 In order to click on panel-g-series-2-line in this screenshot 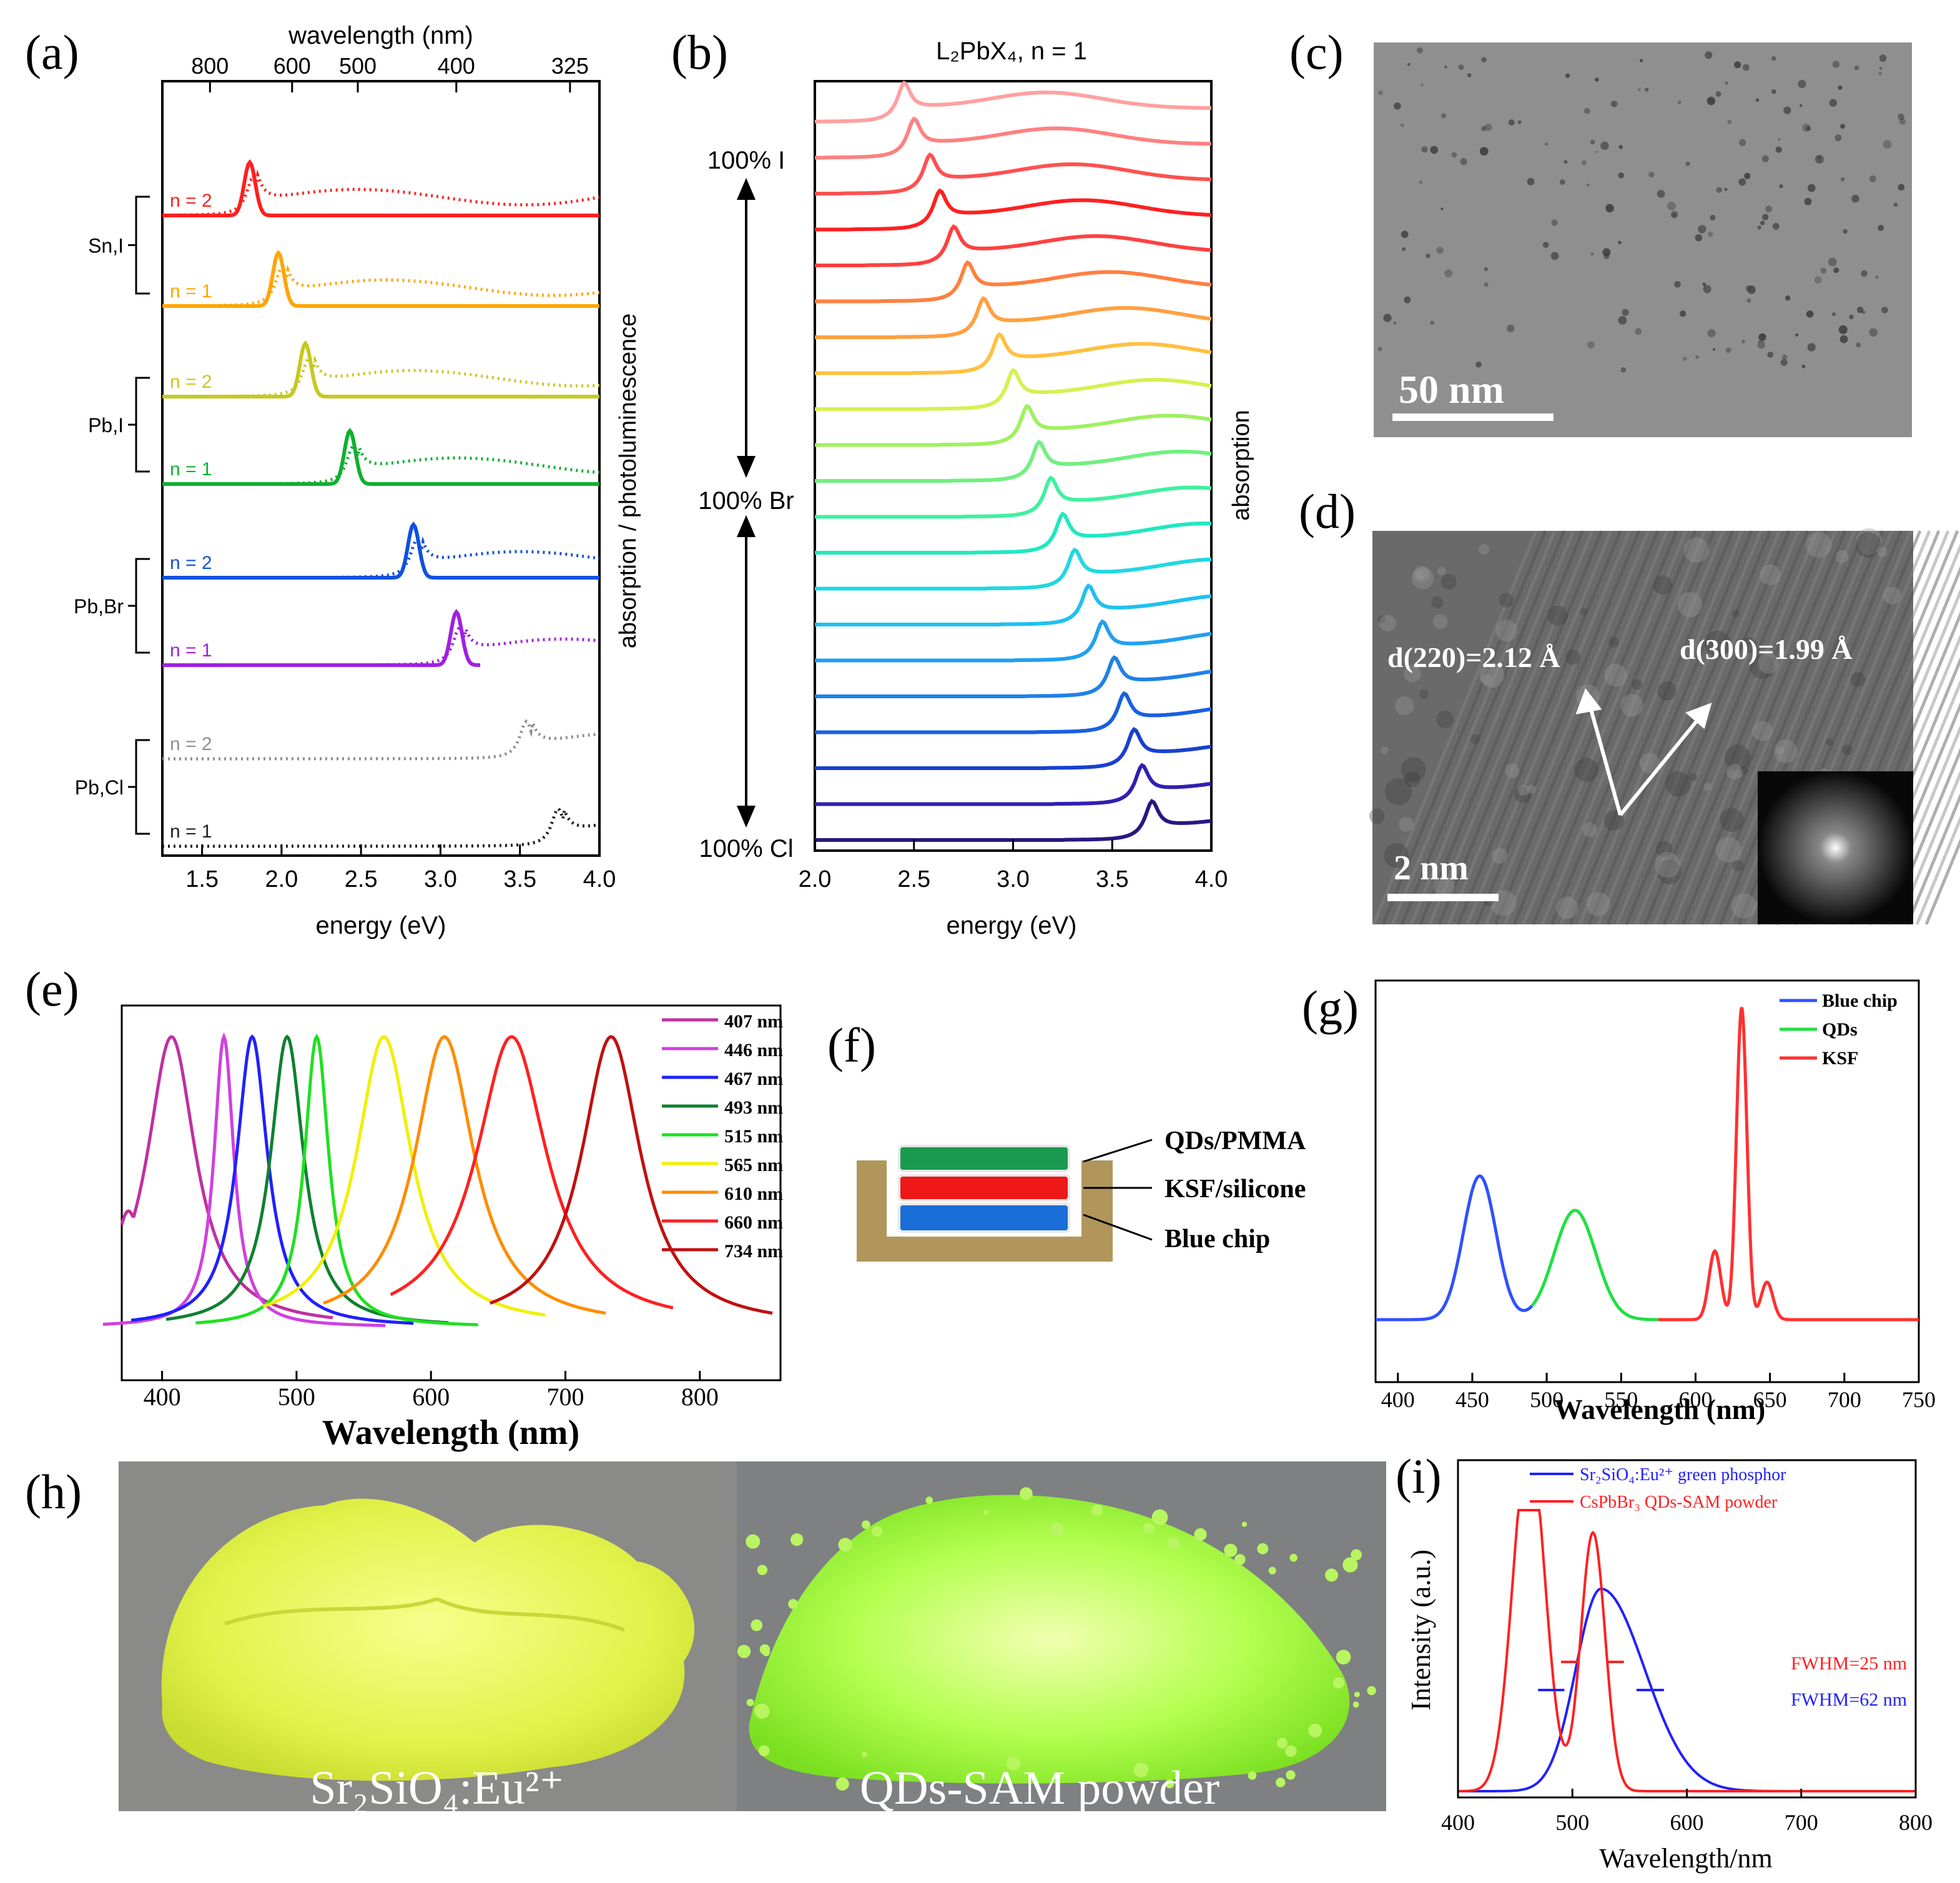, I will do `click(1594, 1265)`.